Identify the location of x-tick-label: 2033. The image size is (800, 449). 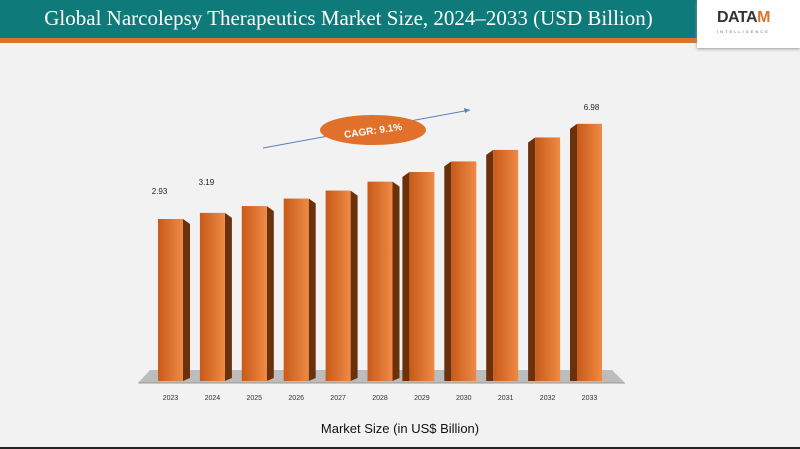
(590, 398).